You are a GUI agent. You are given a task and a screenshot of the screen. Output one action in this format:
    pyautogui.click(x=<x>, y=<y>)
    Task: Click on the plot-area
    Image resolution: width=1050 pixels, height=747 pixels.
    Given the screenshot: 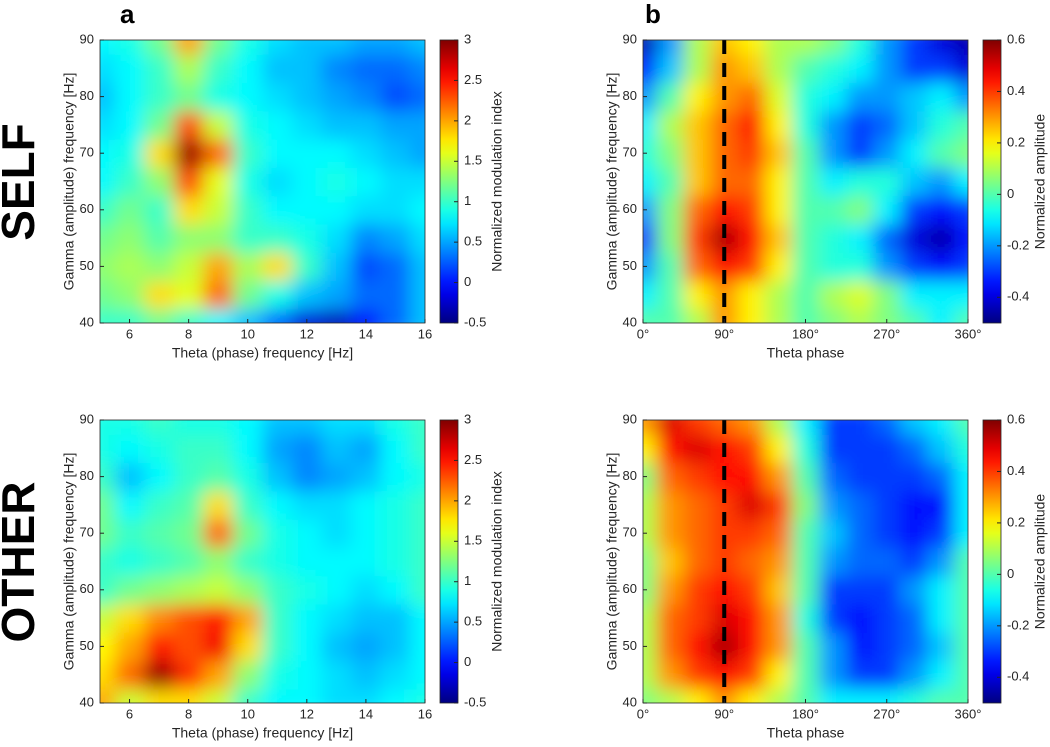 What is the action you would take?
    pyautogui.click(x=805, y=181)
    